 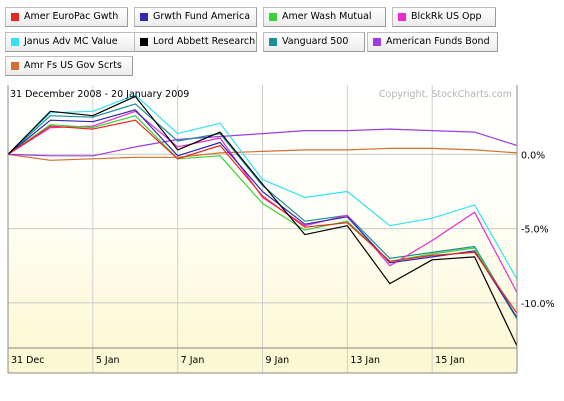 I want to click on x-tick-label: 31 Dec, so click(x=28, y=360).